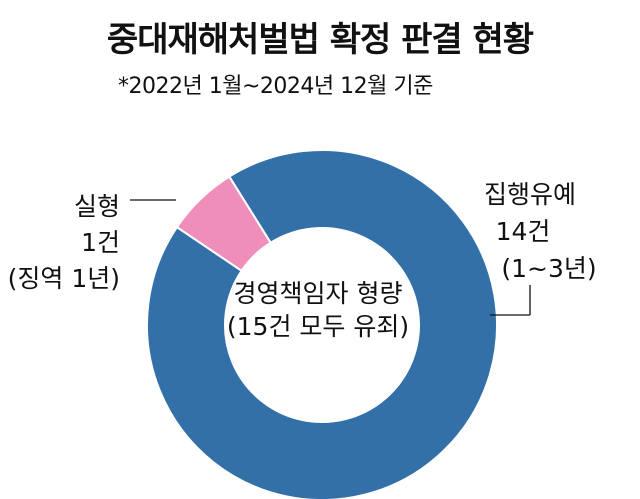 Image resolution: width=640 pixels, height=499 pixels. I want to click on center-label-line1: 경영책임자 형량, so click(318, 293).